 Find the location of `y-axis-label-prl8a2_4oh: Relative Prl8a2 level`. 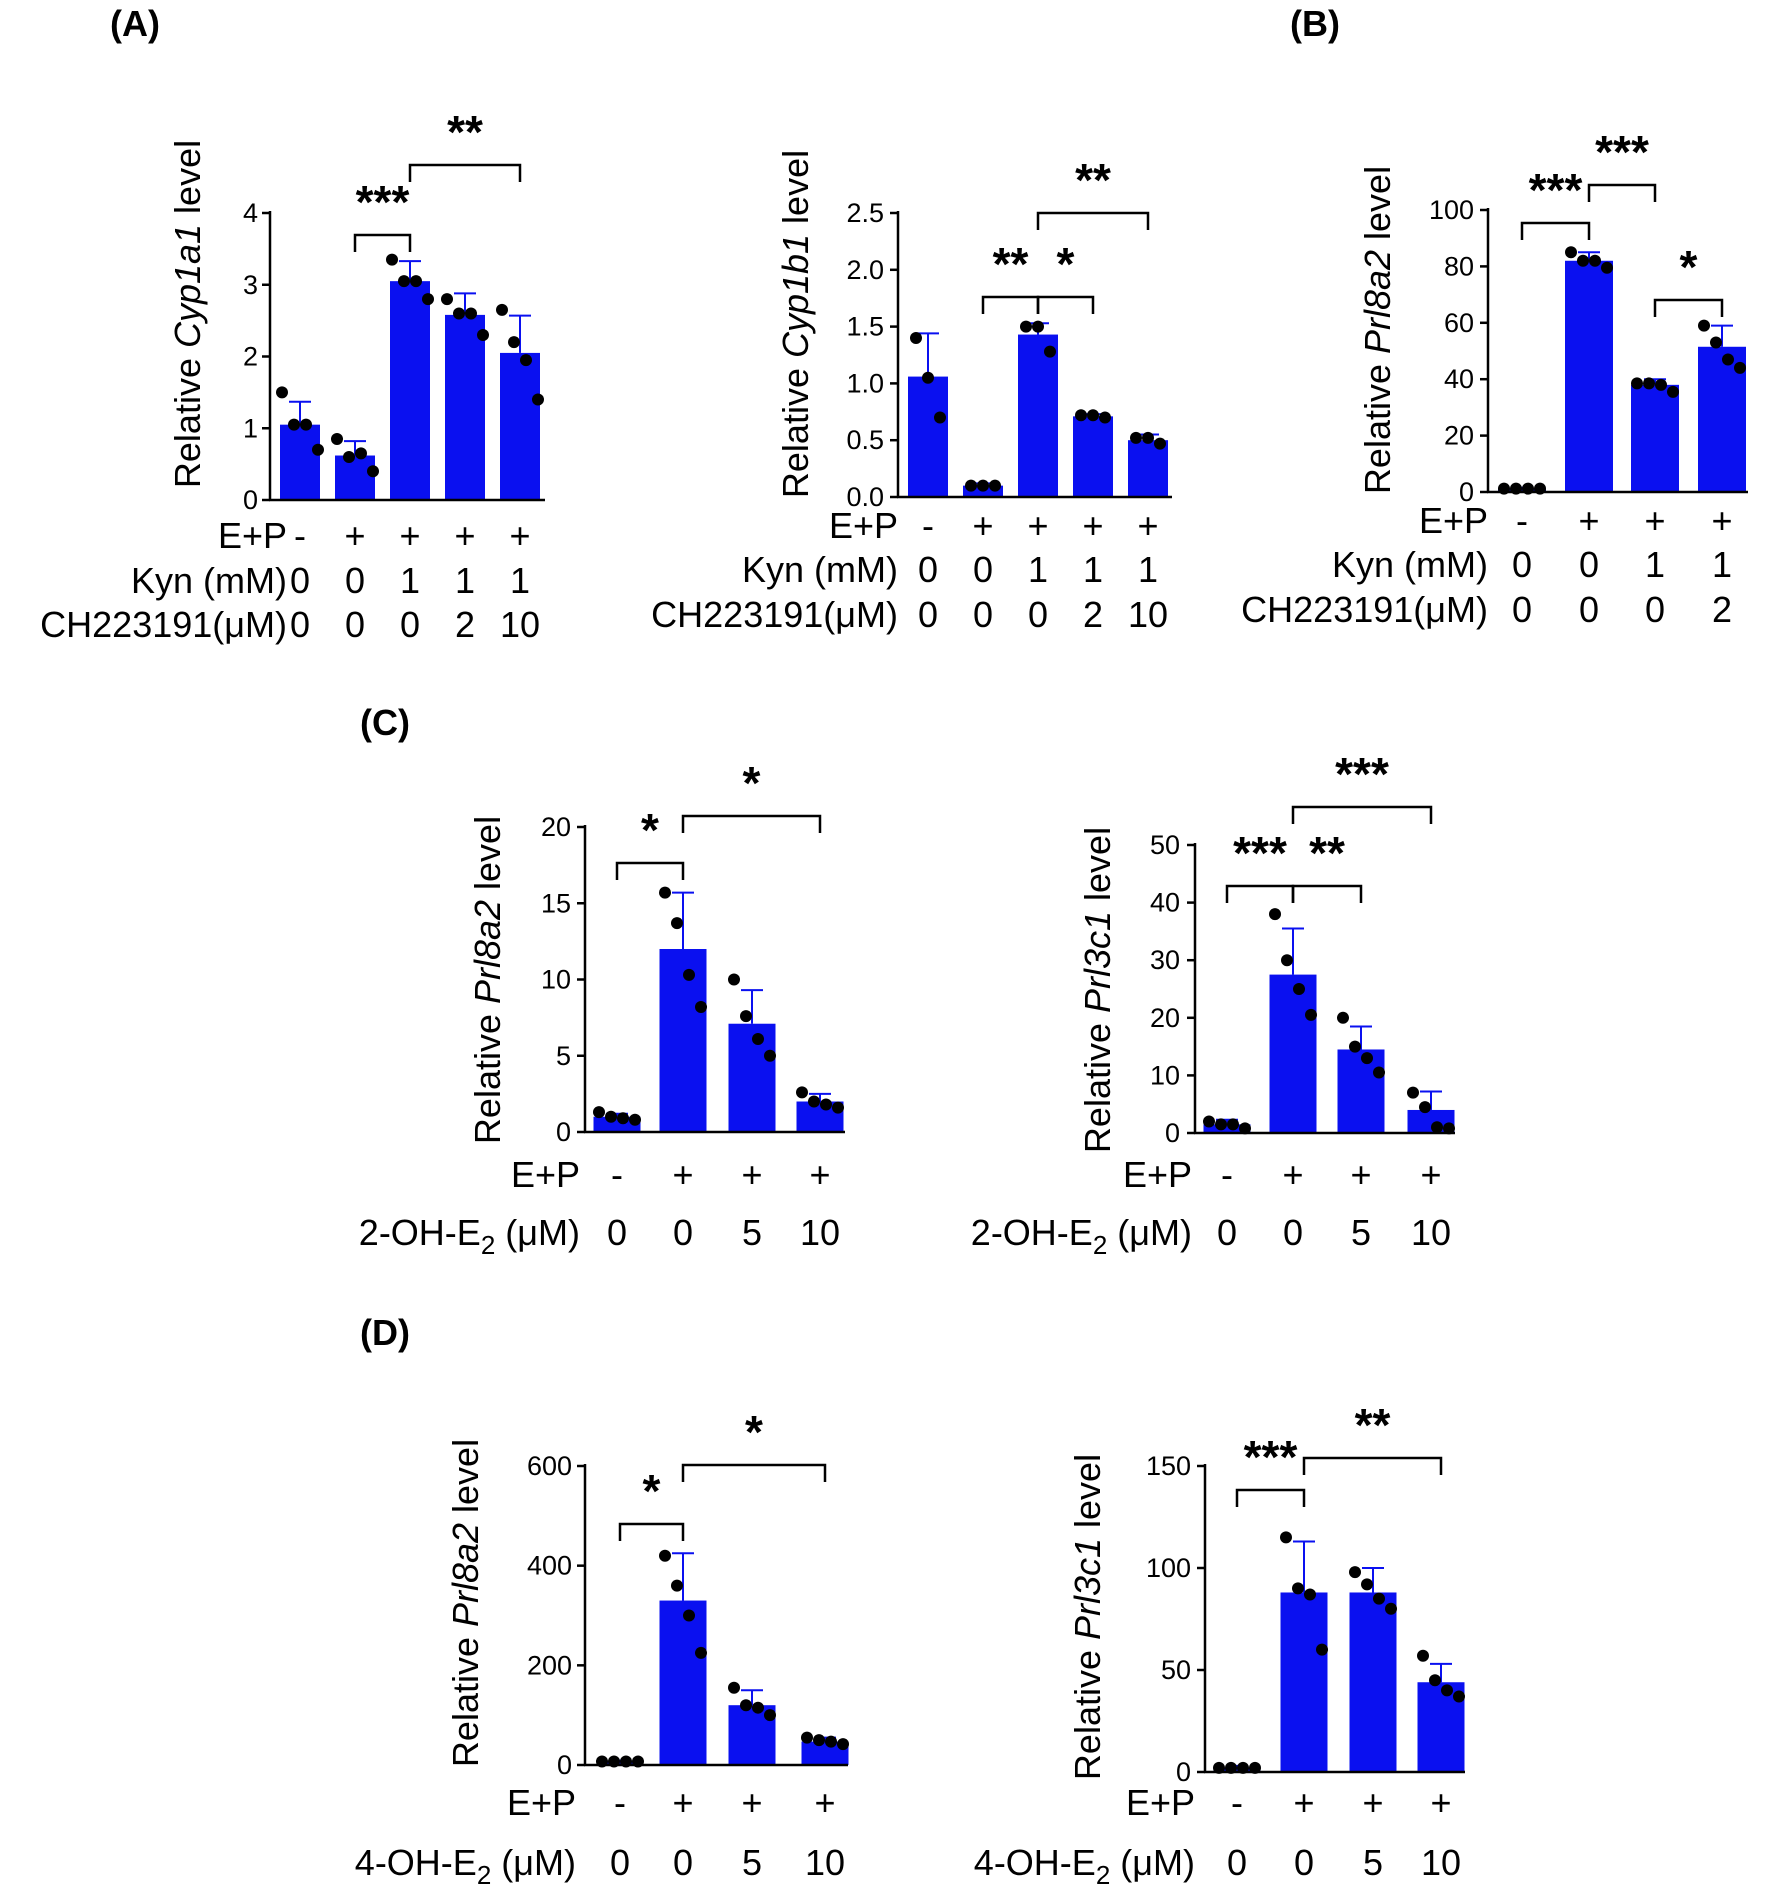

y-axis-label-prl8a2_4oh: Relative Prl8a2 level is located at coordinates (465, 1603).